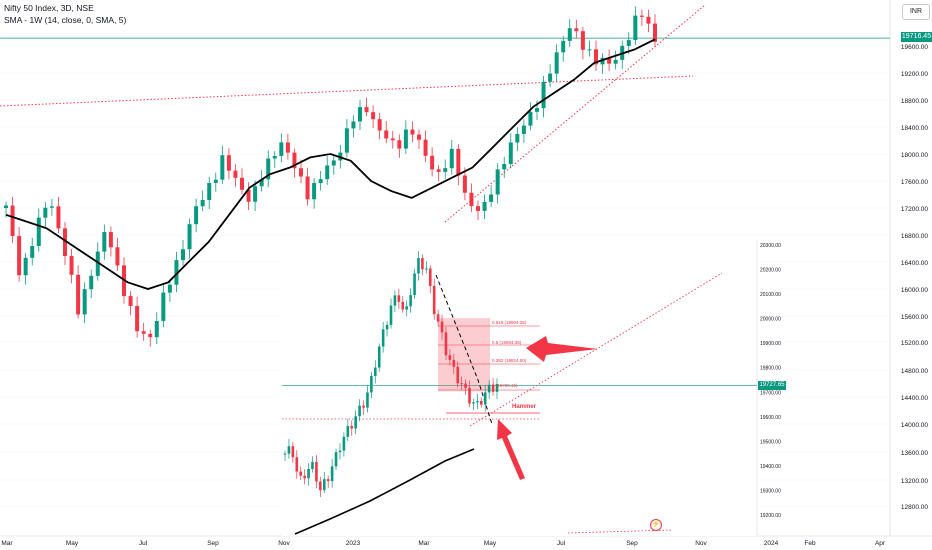 This screenshot has width=932, height=550. Describe the element at coordinates (914, 128) in the screenshot. I see `y-tick-label: 18400.00` at that location.